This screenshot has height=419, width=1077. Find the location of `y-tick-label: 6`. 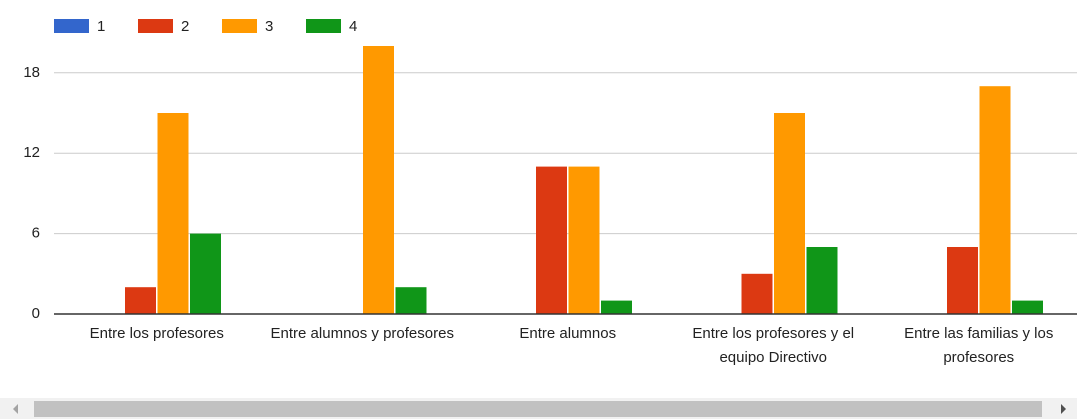

y-tick-label: 6 is located at coordinates (36, 233).